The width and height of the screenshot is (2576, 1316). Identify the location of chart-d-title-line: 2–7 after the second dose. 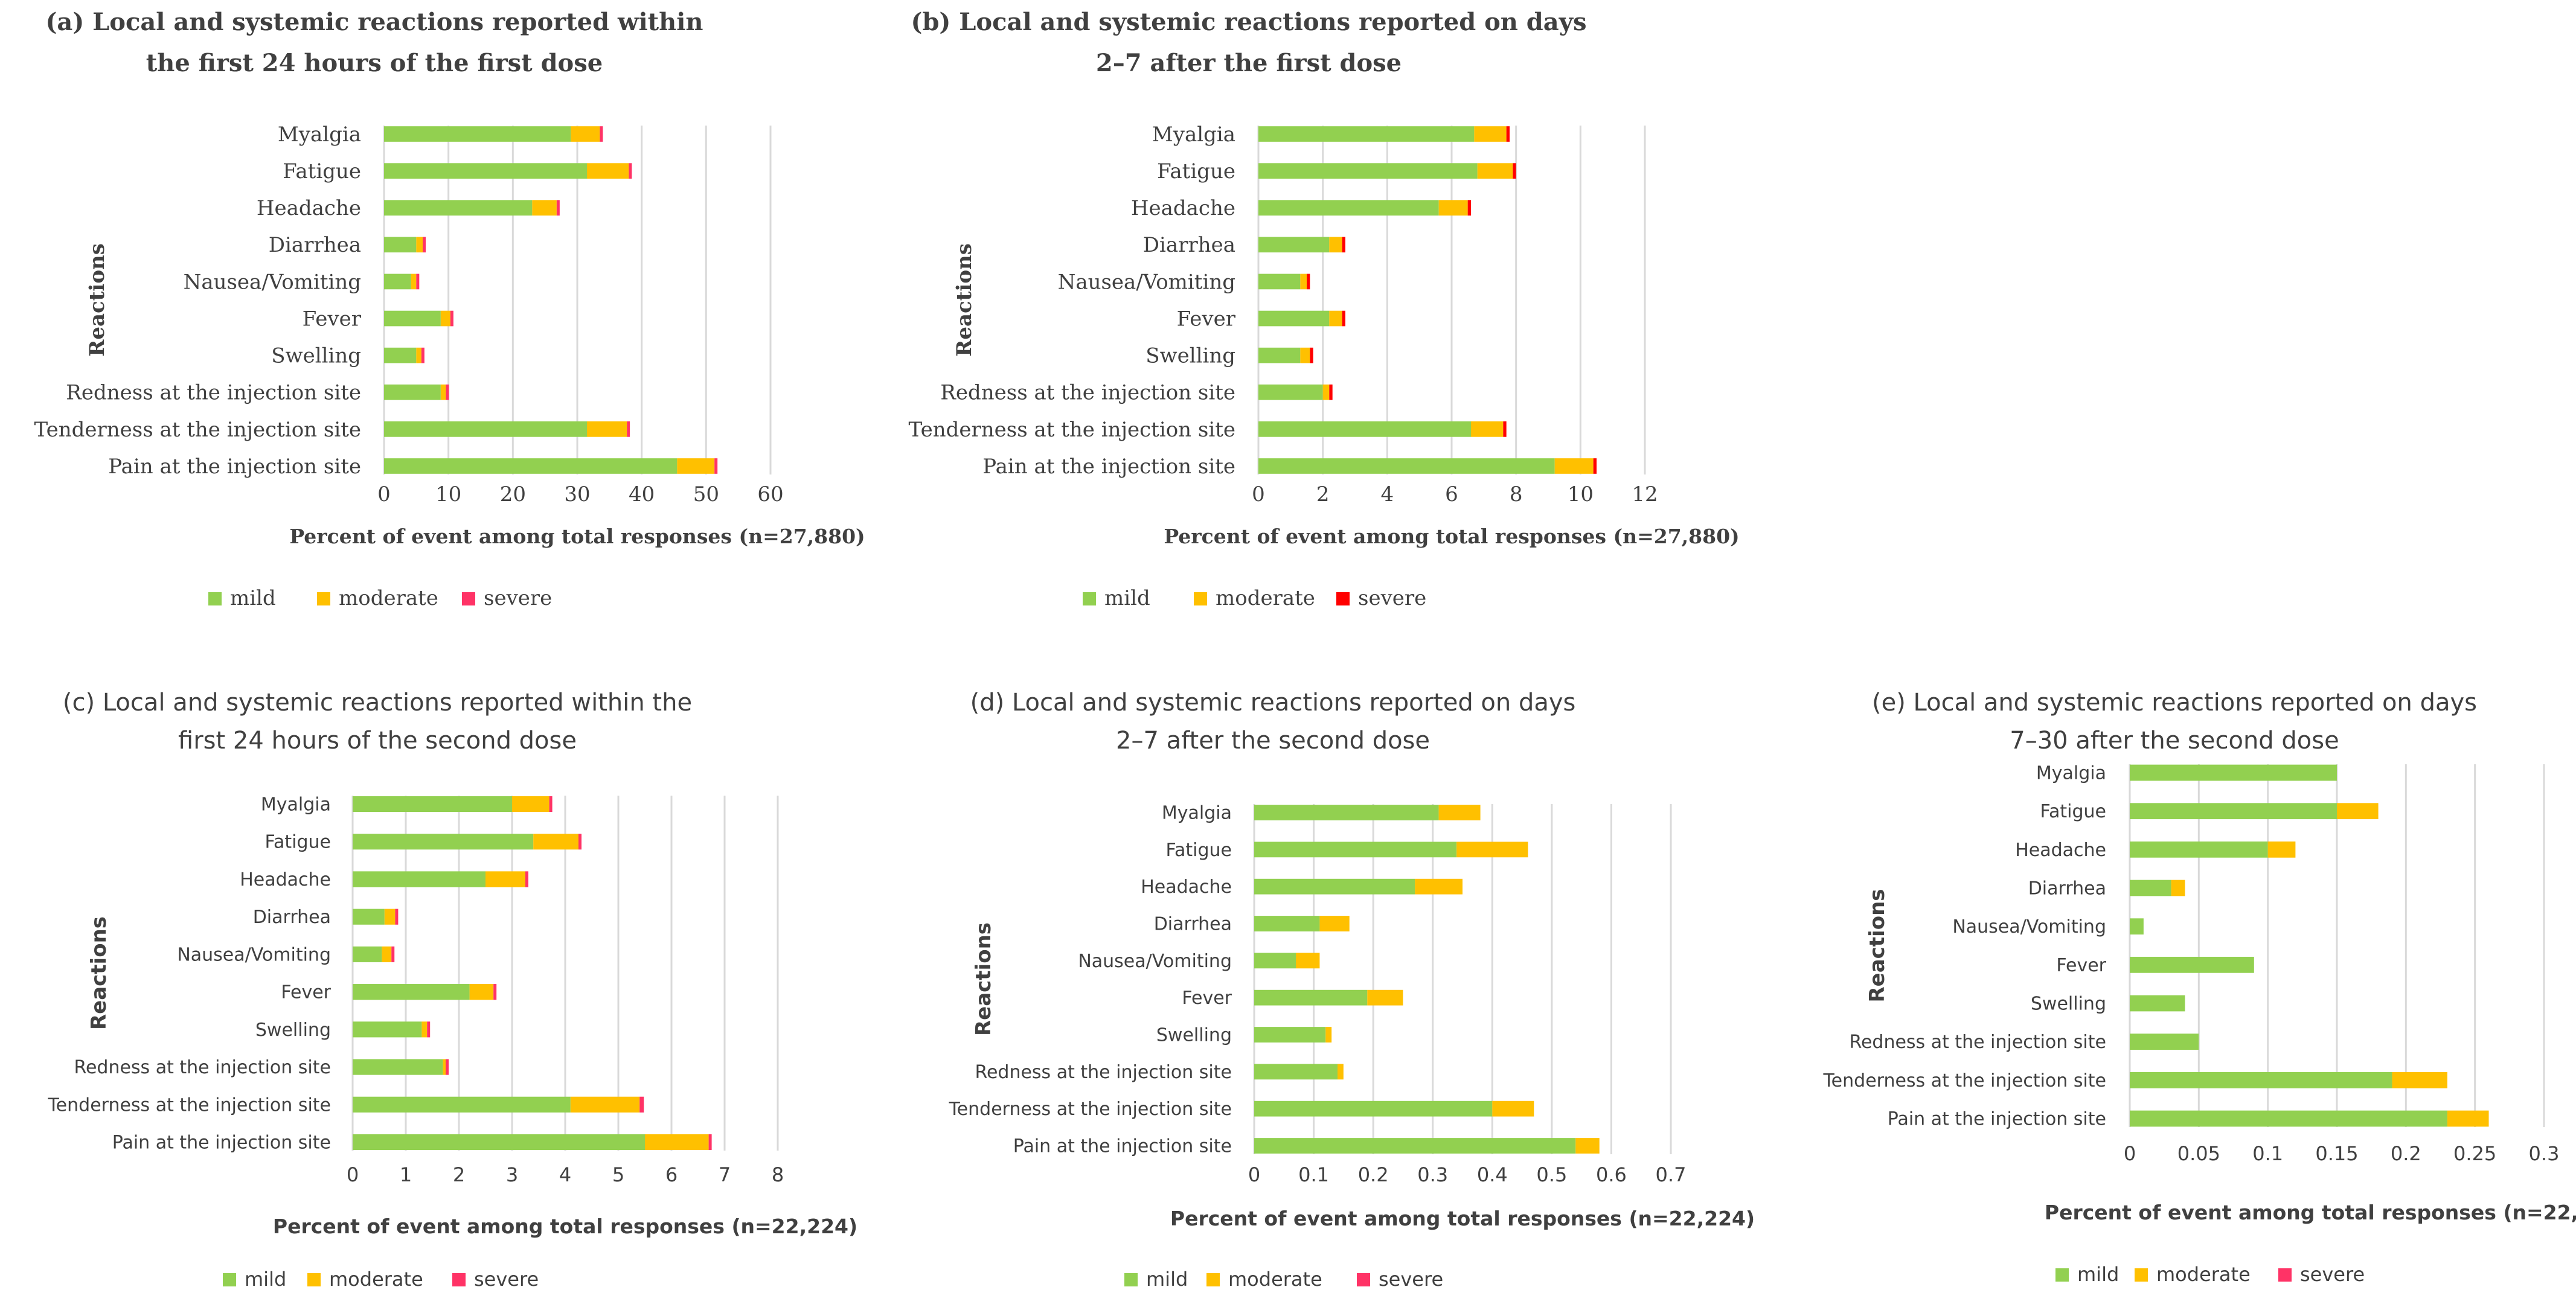
(1273, 741).